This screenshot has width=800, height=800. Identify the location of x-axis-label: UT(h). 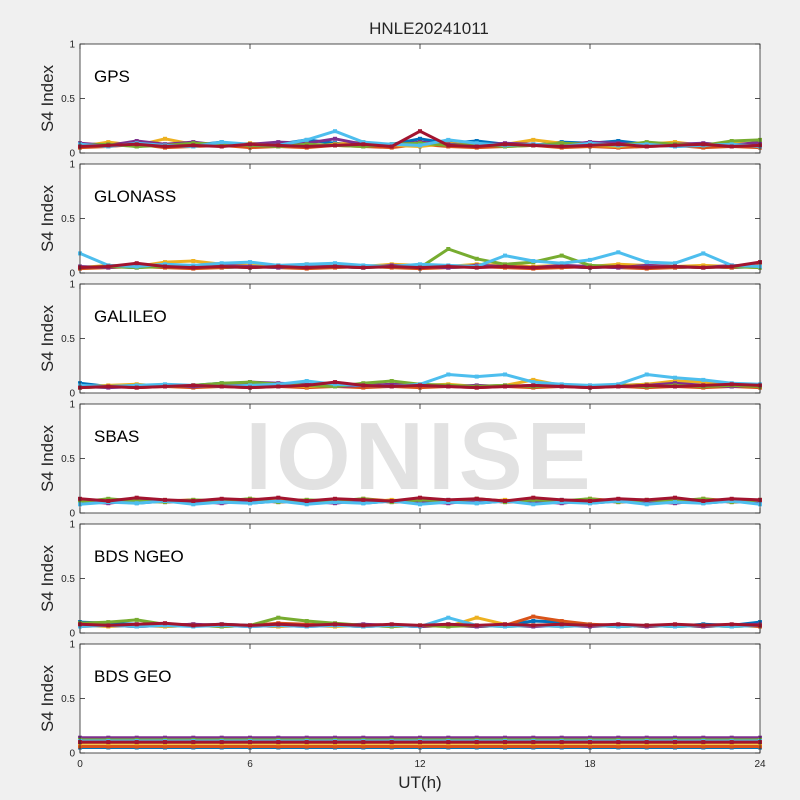
(419, 782).